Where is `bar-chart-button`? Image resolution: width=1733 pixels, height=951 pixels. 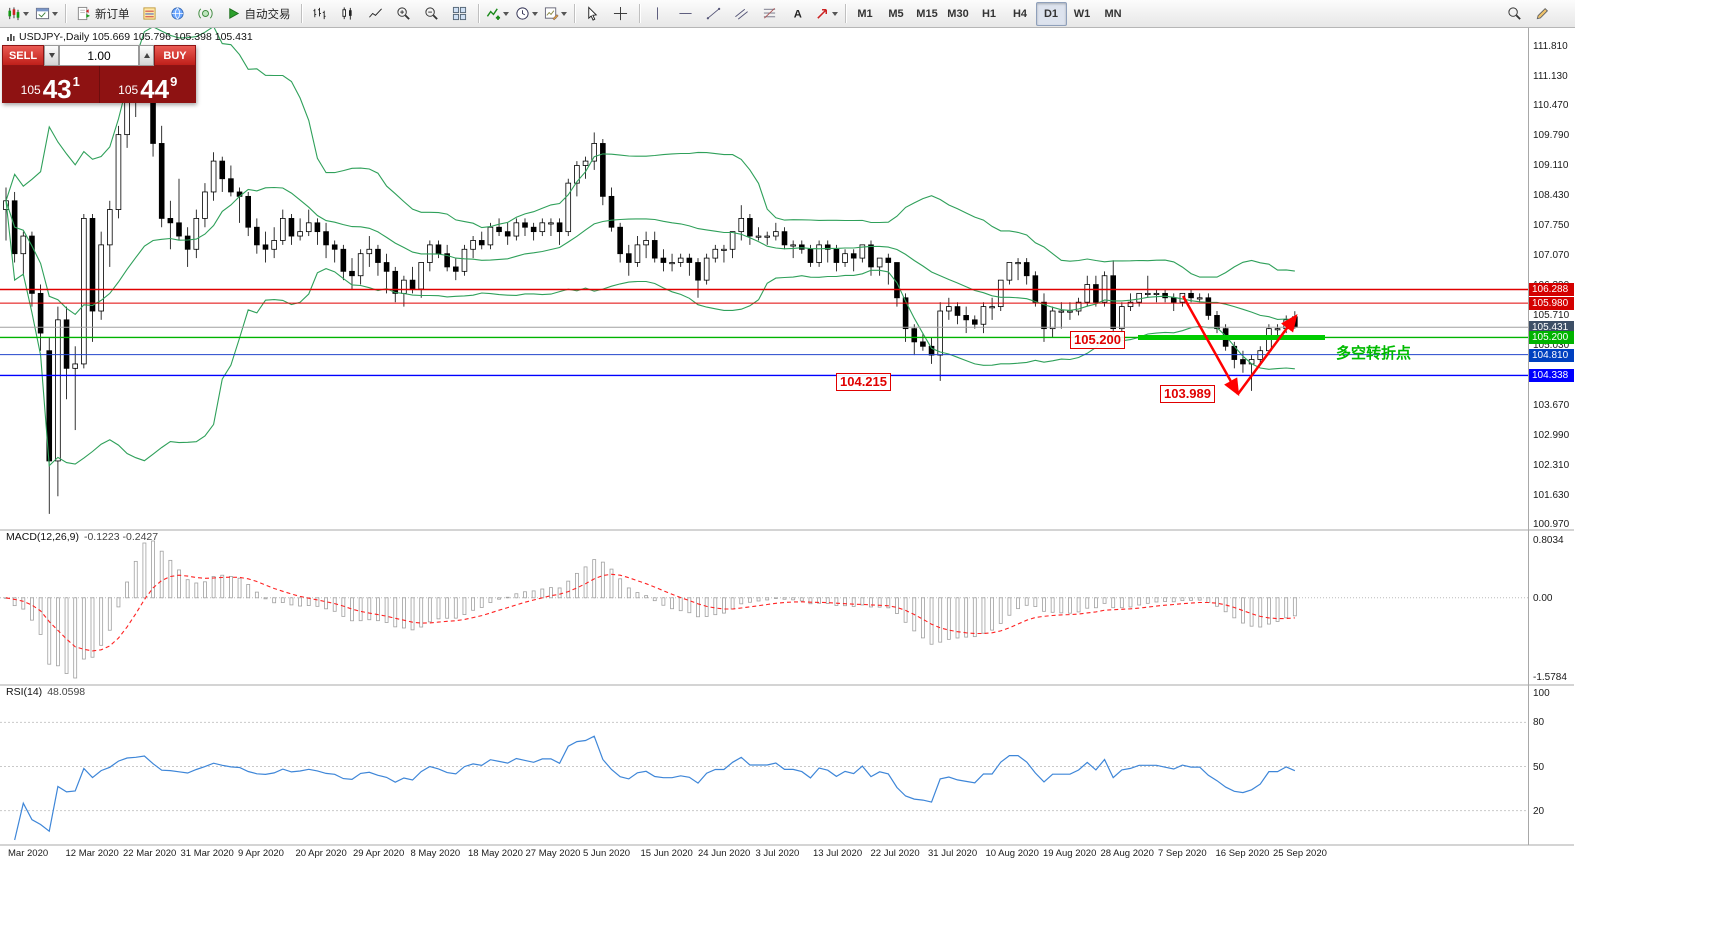 bar-chart-button is located at coordinates (320, 14).